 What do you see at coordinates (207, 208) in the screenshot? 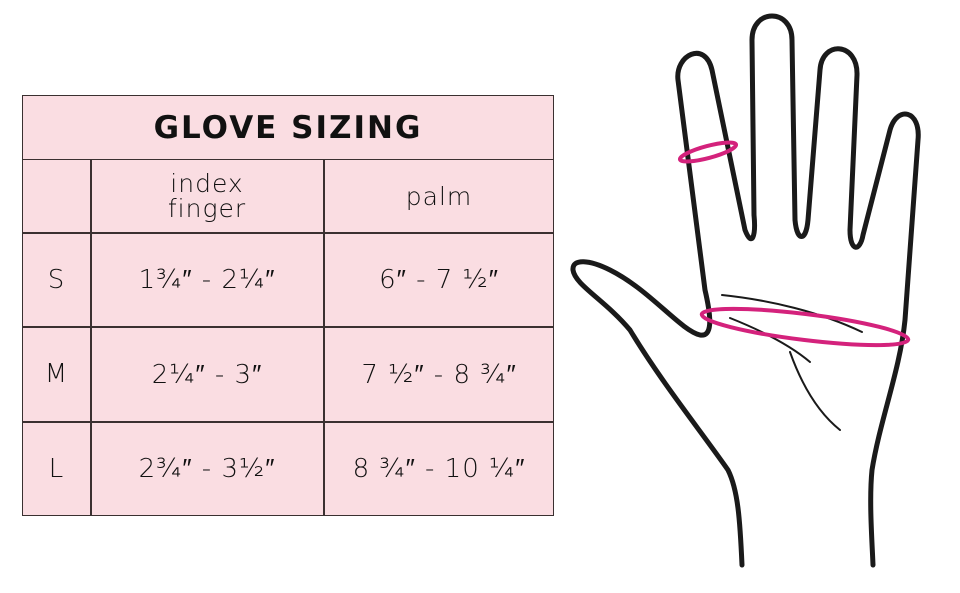
I see `header-line: finger` at bounding box center [207, 208].